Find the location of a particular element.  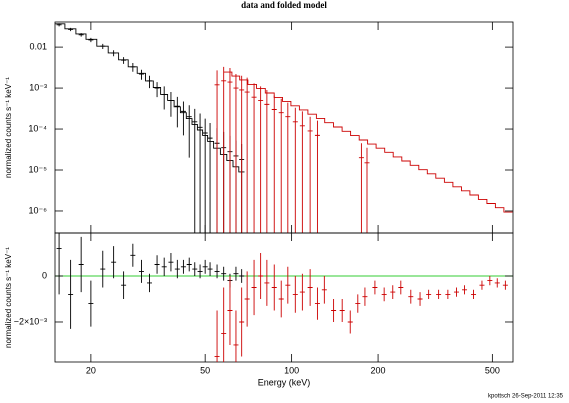

x-tick-label: 100 is located at coordinates (291, 370).